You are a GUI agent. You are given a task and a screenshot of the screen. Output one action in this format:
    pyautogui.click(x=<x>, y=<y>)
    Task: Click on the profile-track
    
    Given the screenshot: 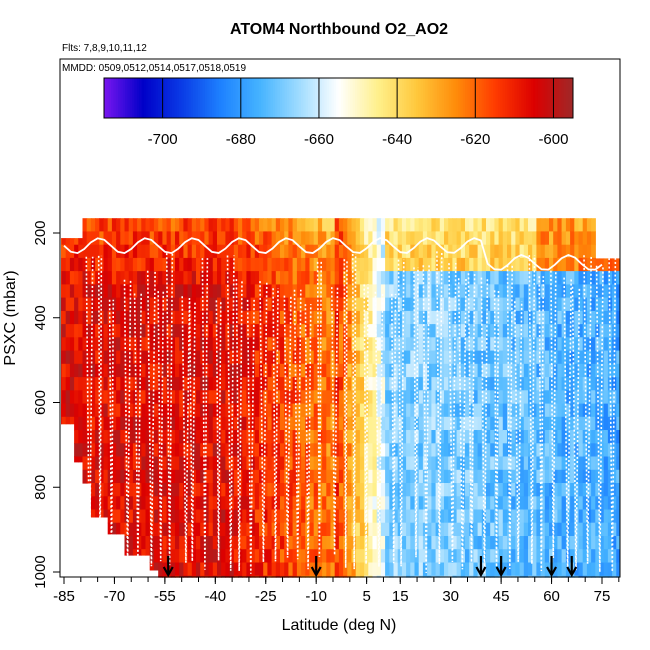 What is the action you would take?
    pyautogui.click(x=205, y=414)
    